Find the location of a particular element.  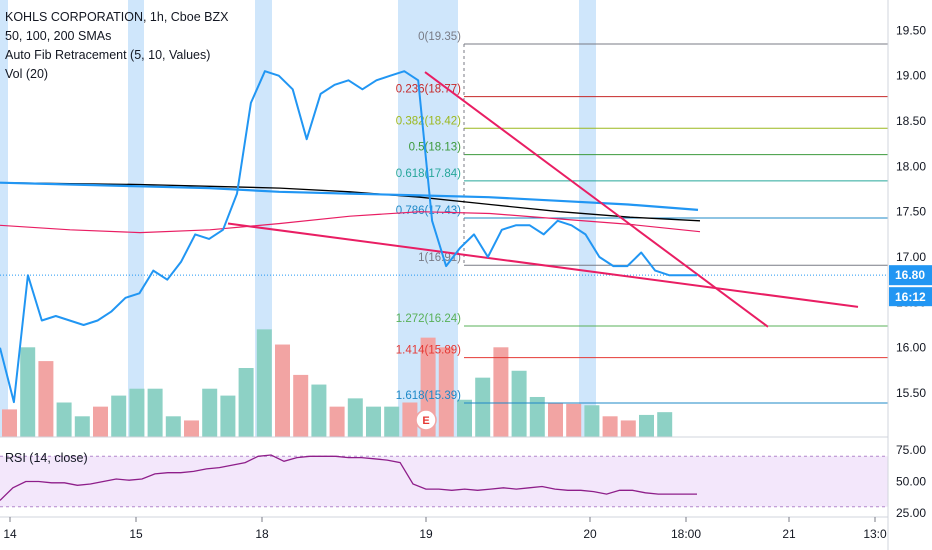

price-tick-label: 19.00 is located at coordinates (911, 76).